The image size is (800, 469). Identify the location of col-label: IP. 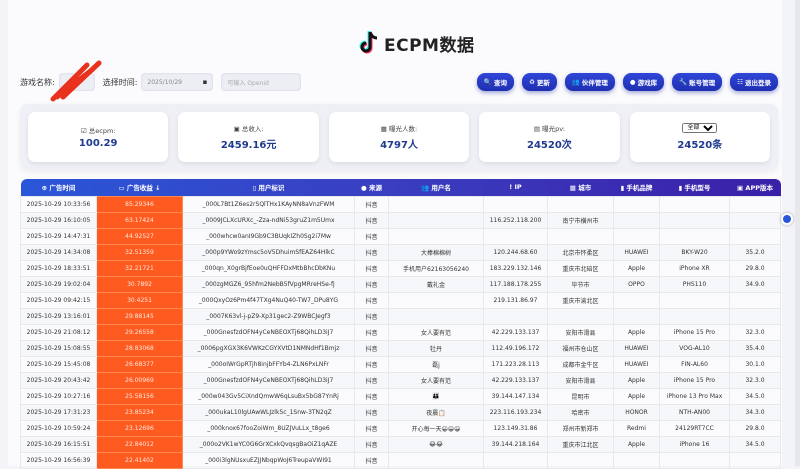
(518, 187).